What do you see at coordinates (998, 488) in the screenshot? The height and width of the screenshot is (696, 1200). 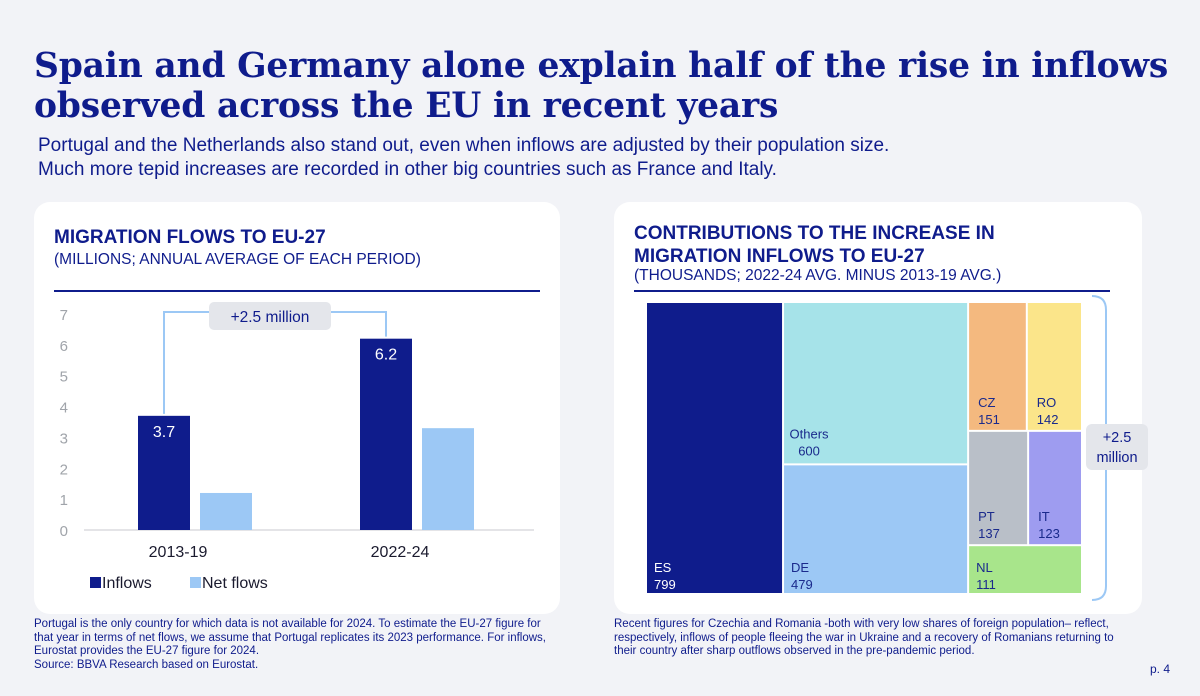 I see `treemap-cell-pt` at bounding box center [998, 488].